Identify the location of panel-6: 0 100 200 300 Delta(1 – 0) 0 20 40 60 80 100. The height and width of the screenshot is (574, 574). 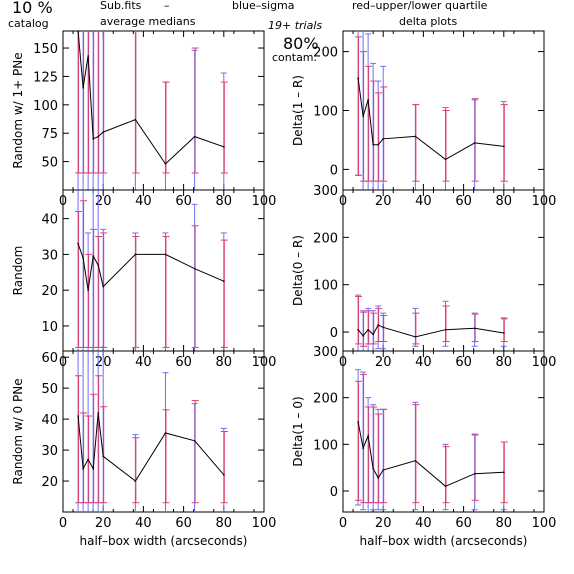
(423, 438).